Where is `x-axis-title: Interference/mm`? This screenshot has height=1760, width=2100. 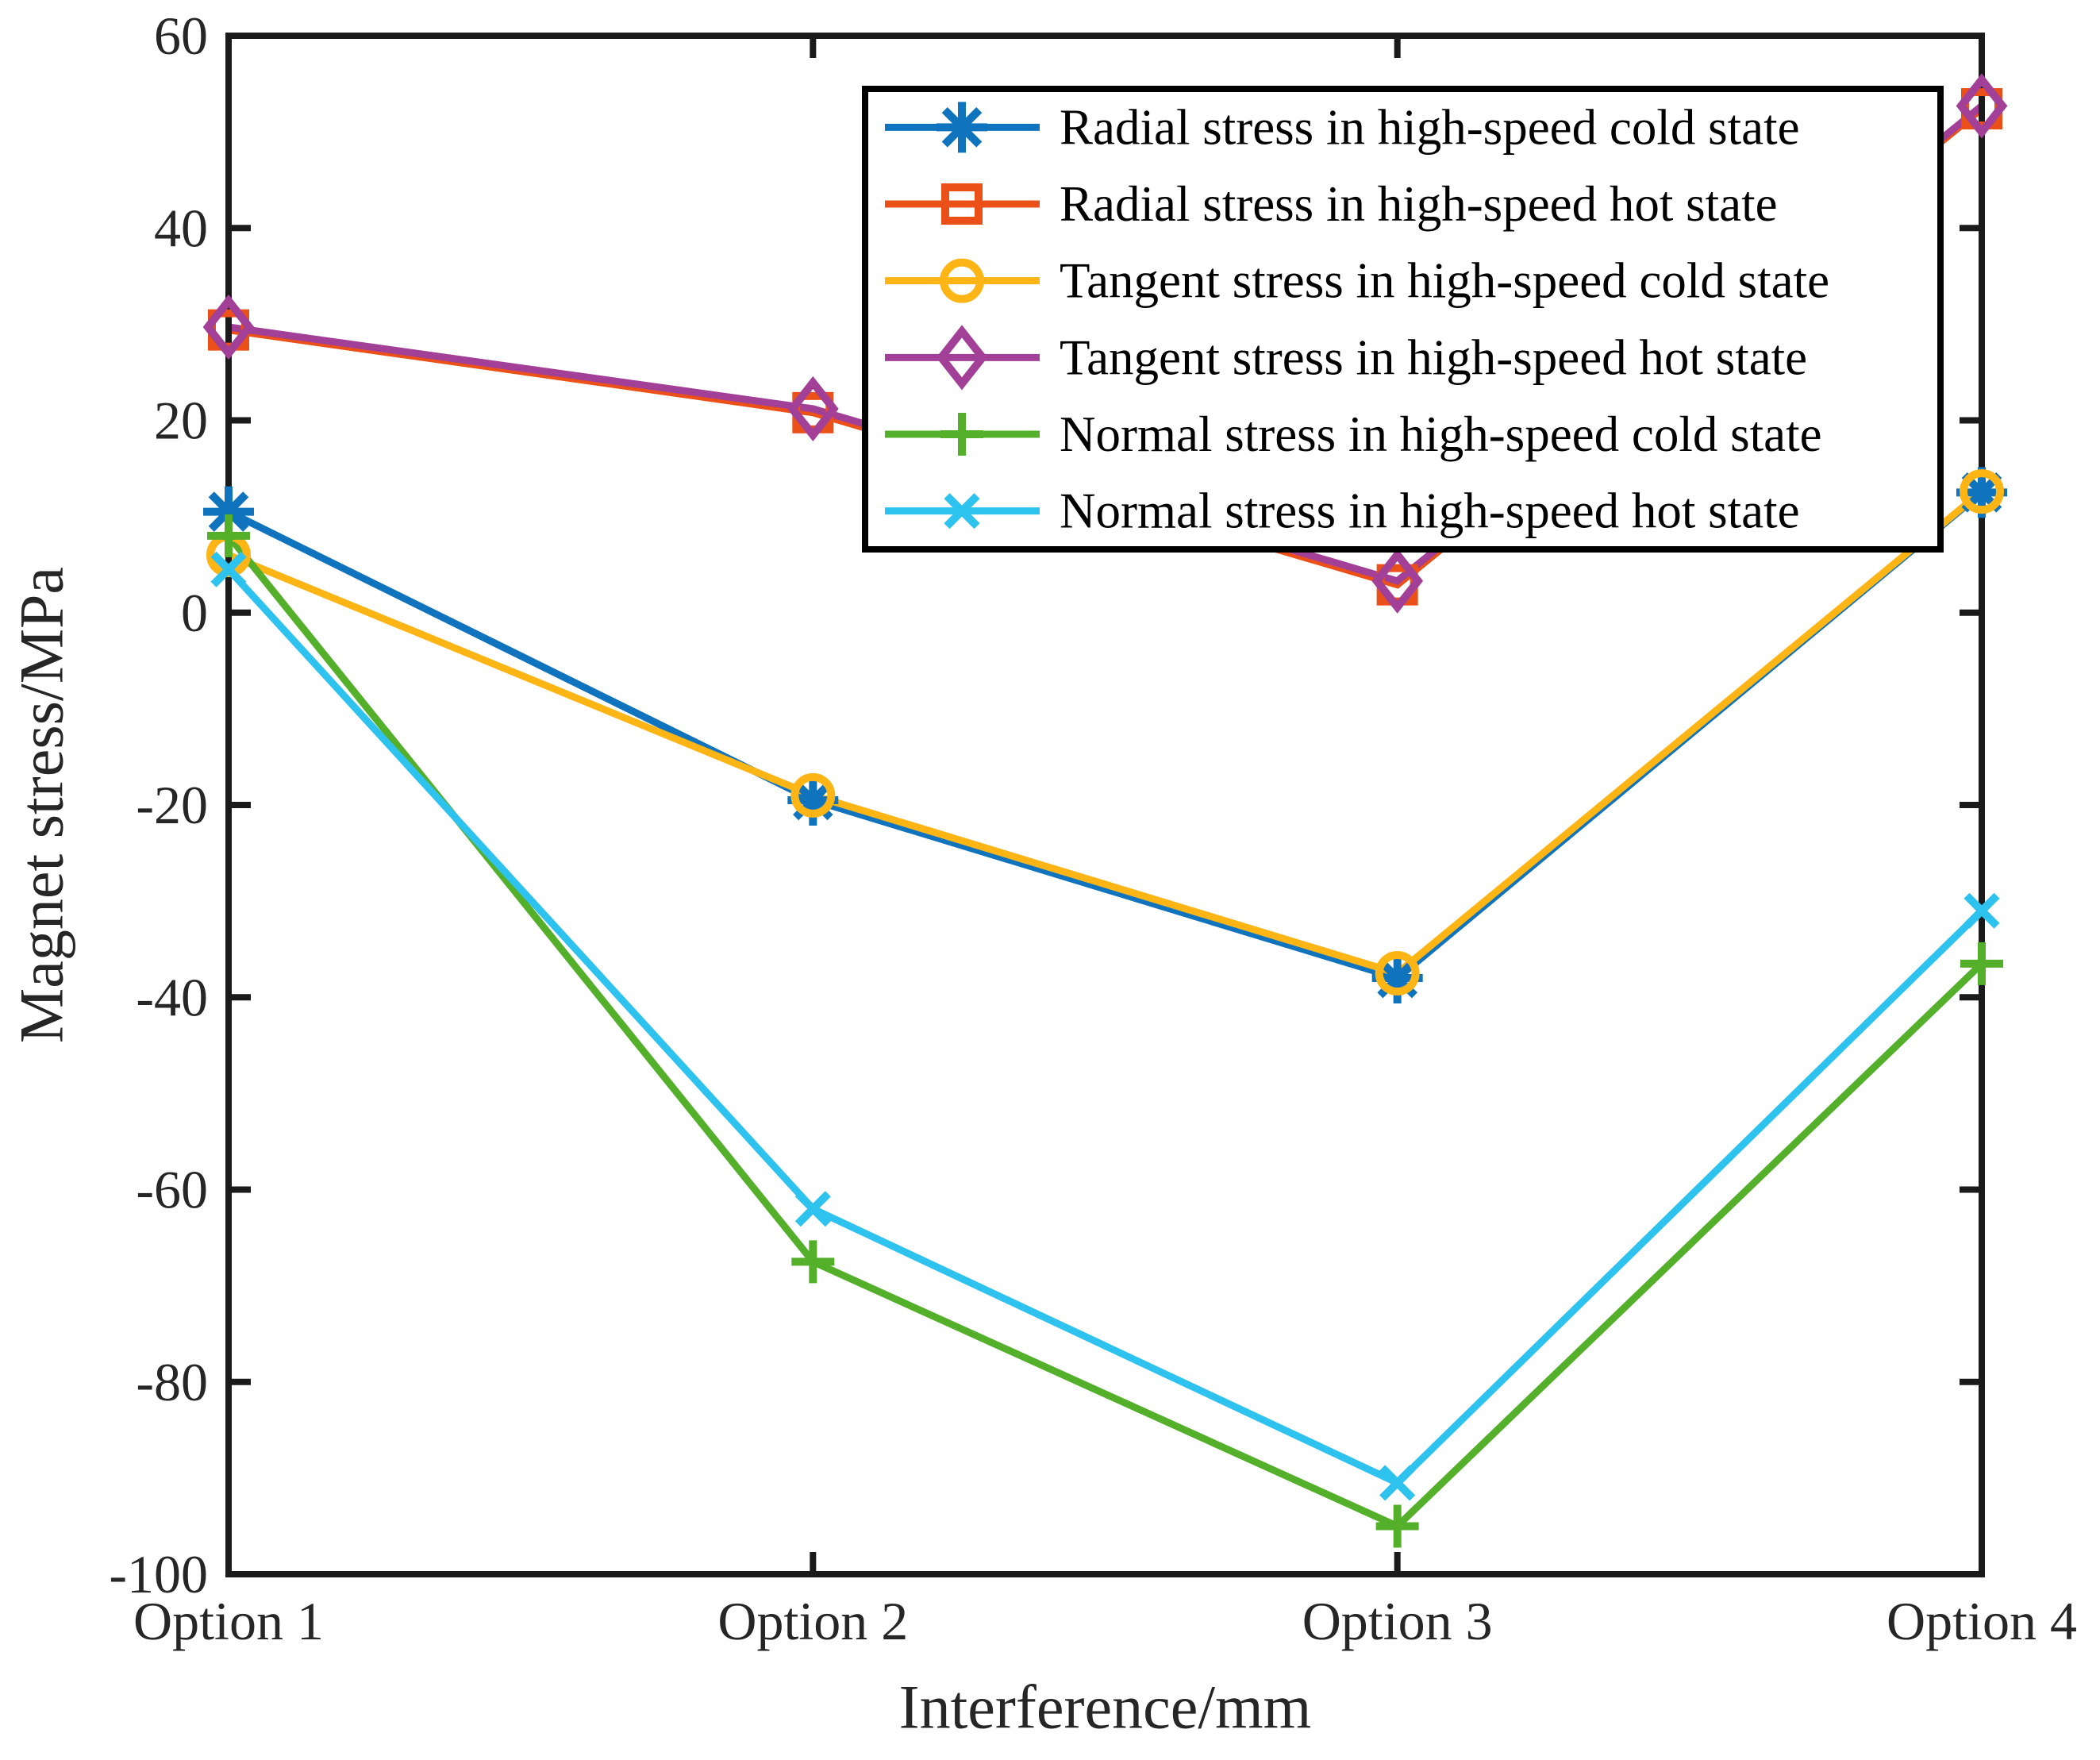 x-axis-title: Interference/mm is located at coordinates (1105, 1708).